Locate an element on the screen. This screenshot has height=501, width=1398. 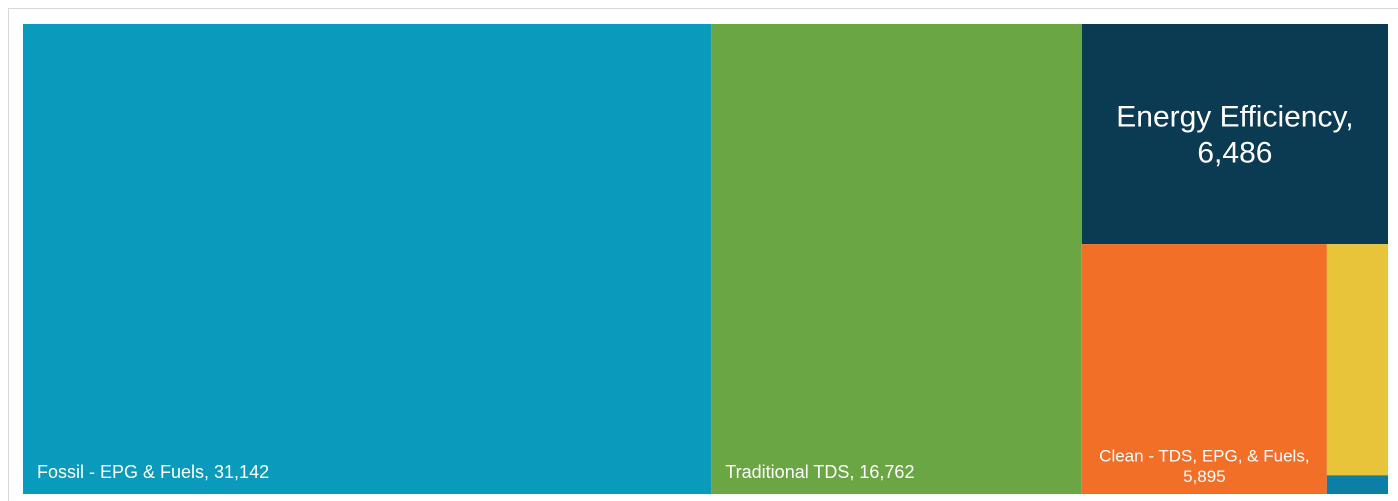
tile-label-line: 6,486 is located at coordinates (1234, 153).